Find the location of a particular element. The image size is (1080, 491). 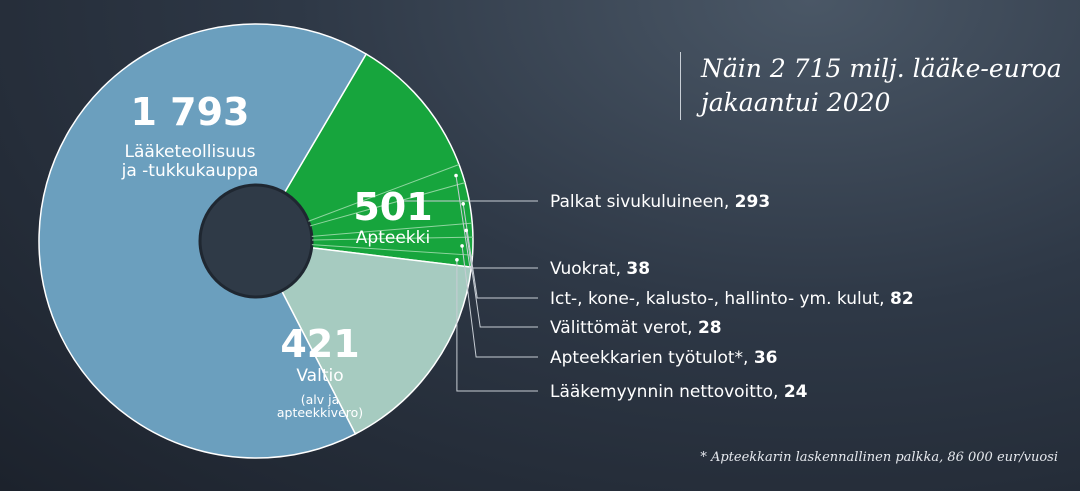

slice-value: 421 is located at coordinates (319, 344).